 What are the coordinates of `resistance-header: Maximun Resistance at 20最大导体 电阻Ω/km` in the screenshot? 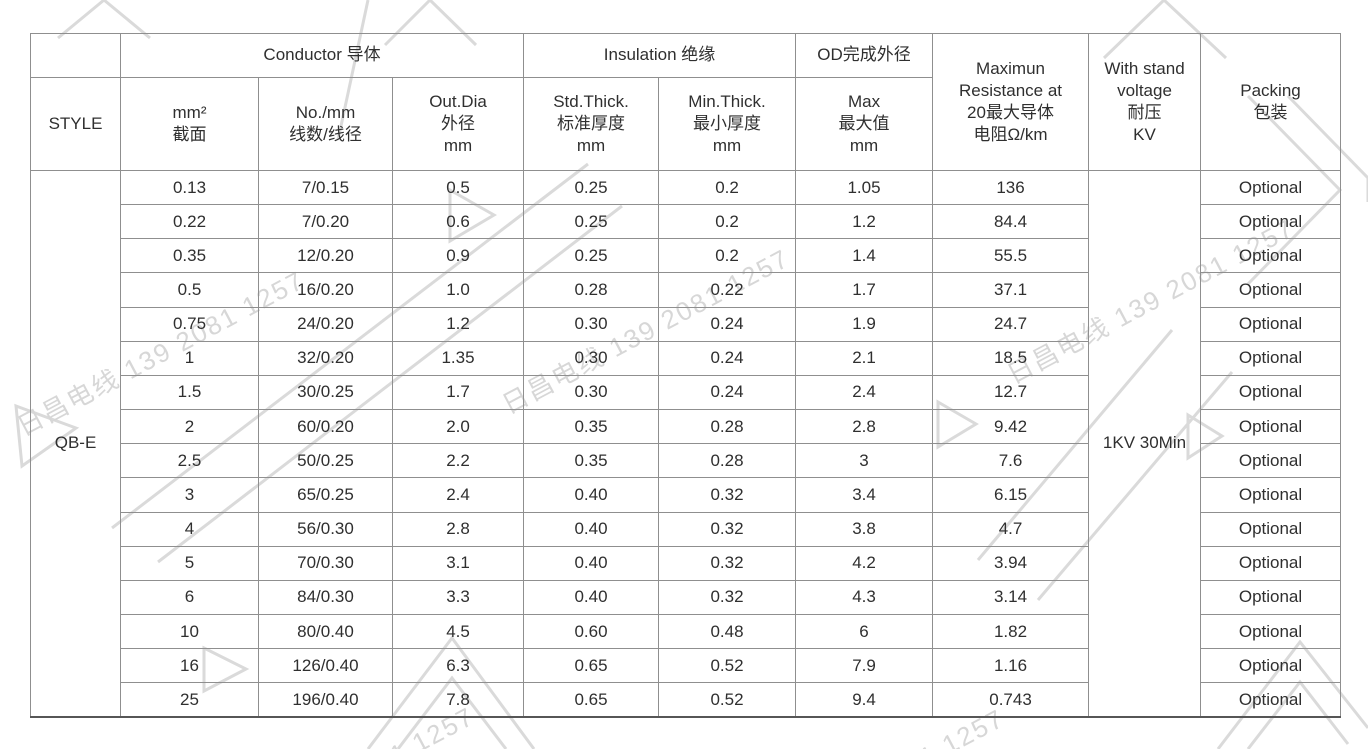 It's located at (1011, 102).